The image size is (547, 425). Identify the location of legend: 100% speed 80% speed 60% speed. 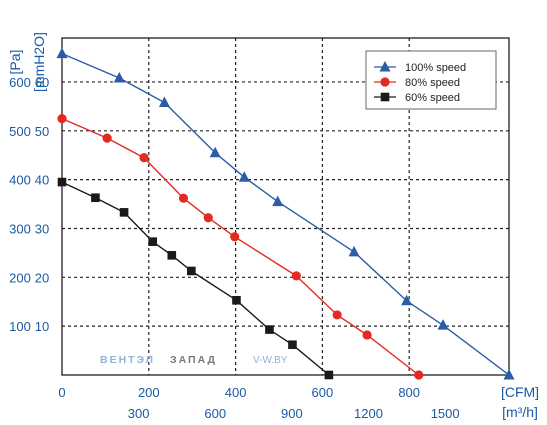
(431, 80).